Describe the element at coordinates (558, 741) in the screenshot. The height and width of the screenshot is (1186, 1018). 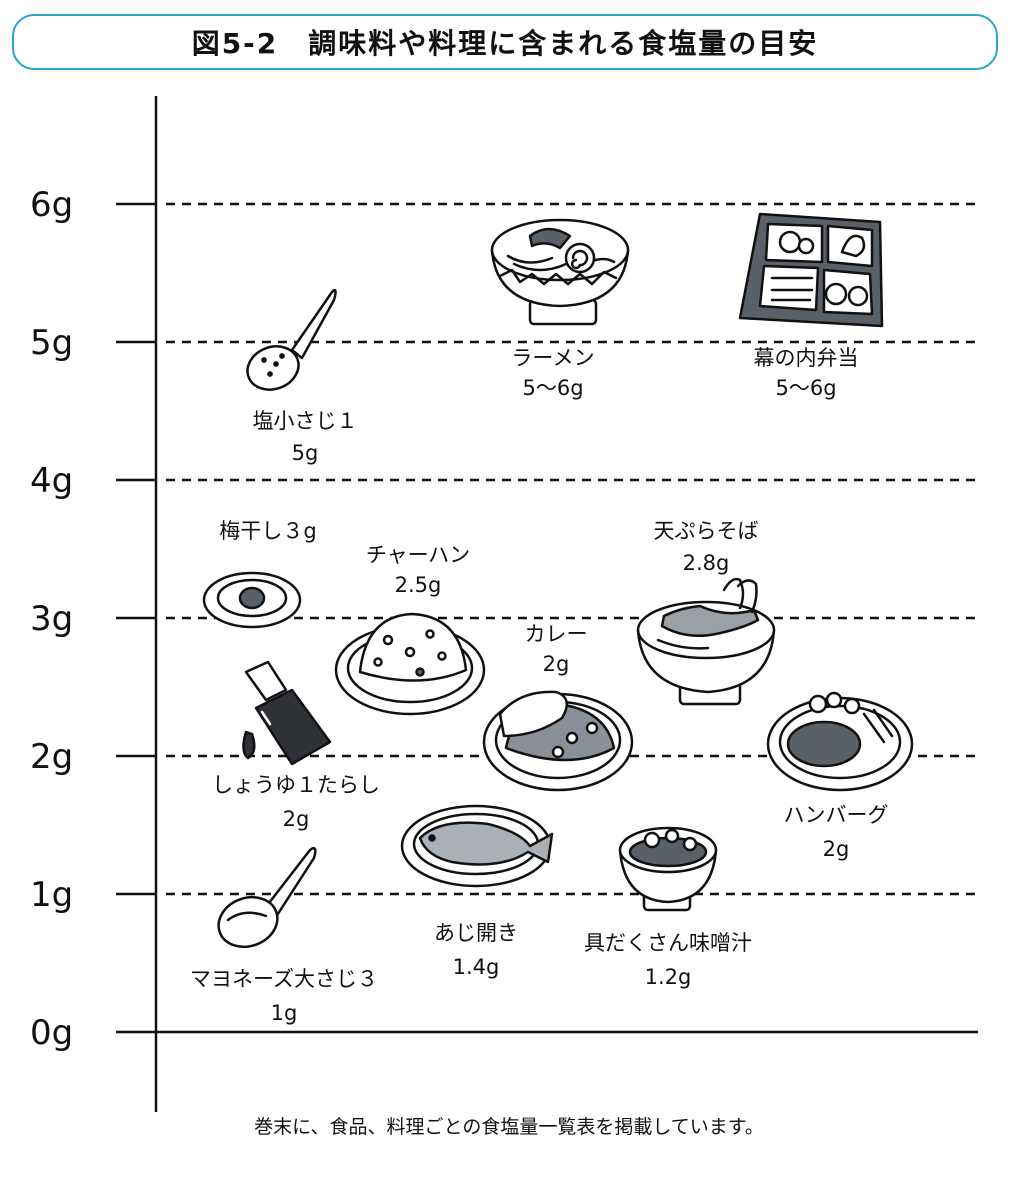
I see `curry-plate-icon` at that location.